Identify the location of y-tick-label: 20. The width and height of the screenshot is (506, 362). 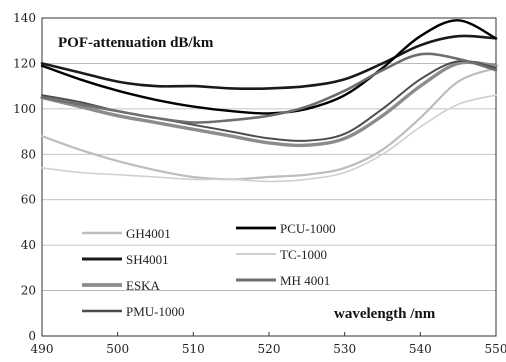
(28, 291).